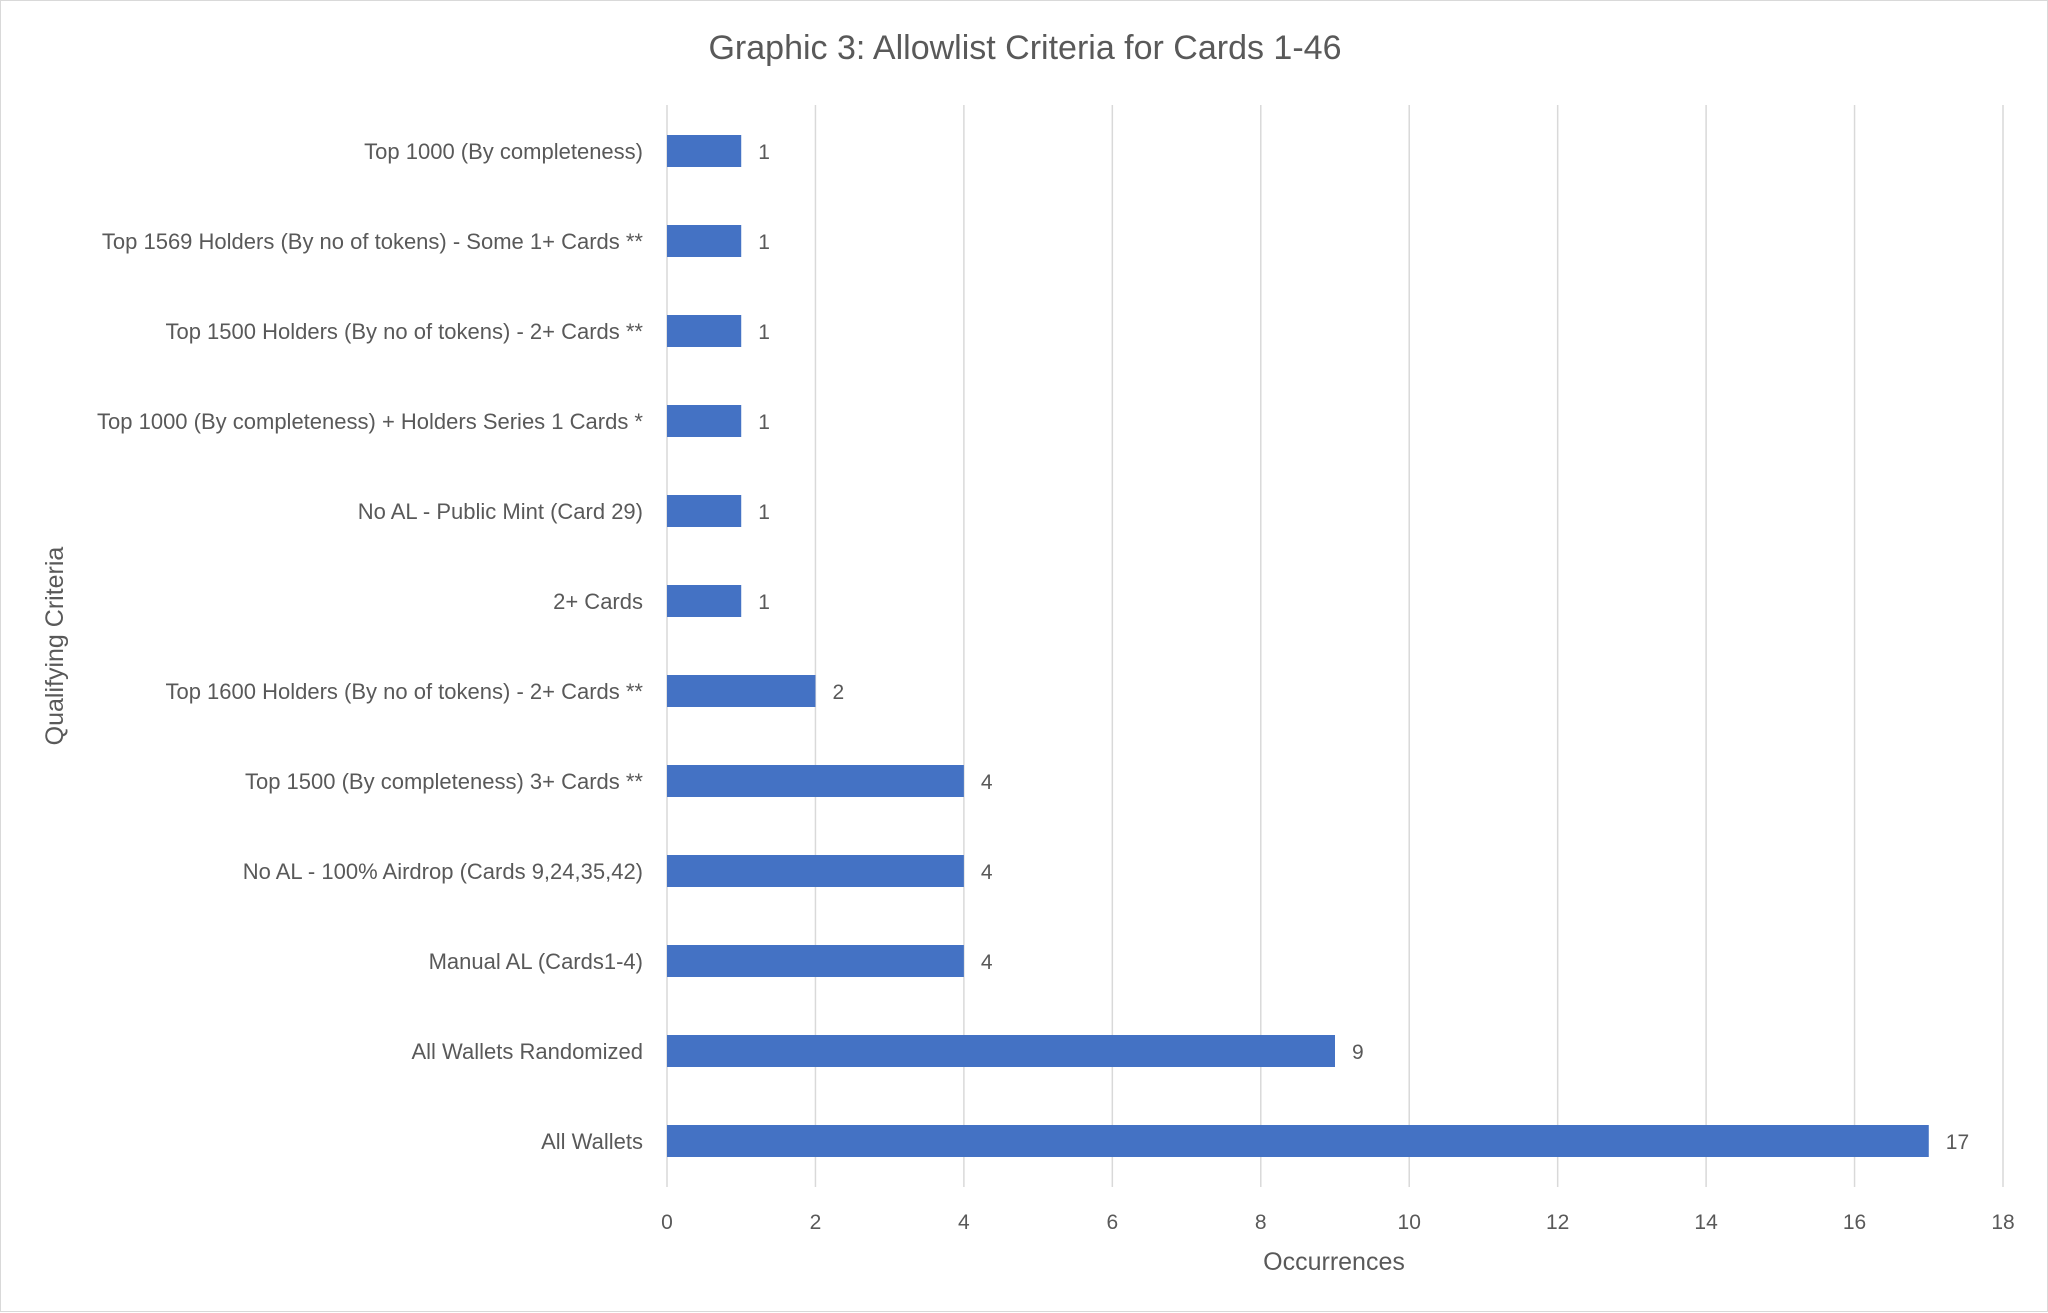  What do you see at coordinates (592, 1141) in the screenshot?
I see `category-label: All Wallets` at bounding box center [592, 1141].